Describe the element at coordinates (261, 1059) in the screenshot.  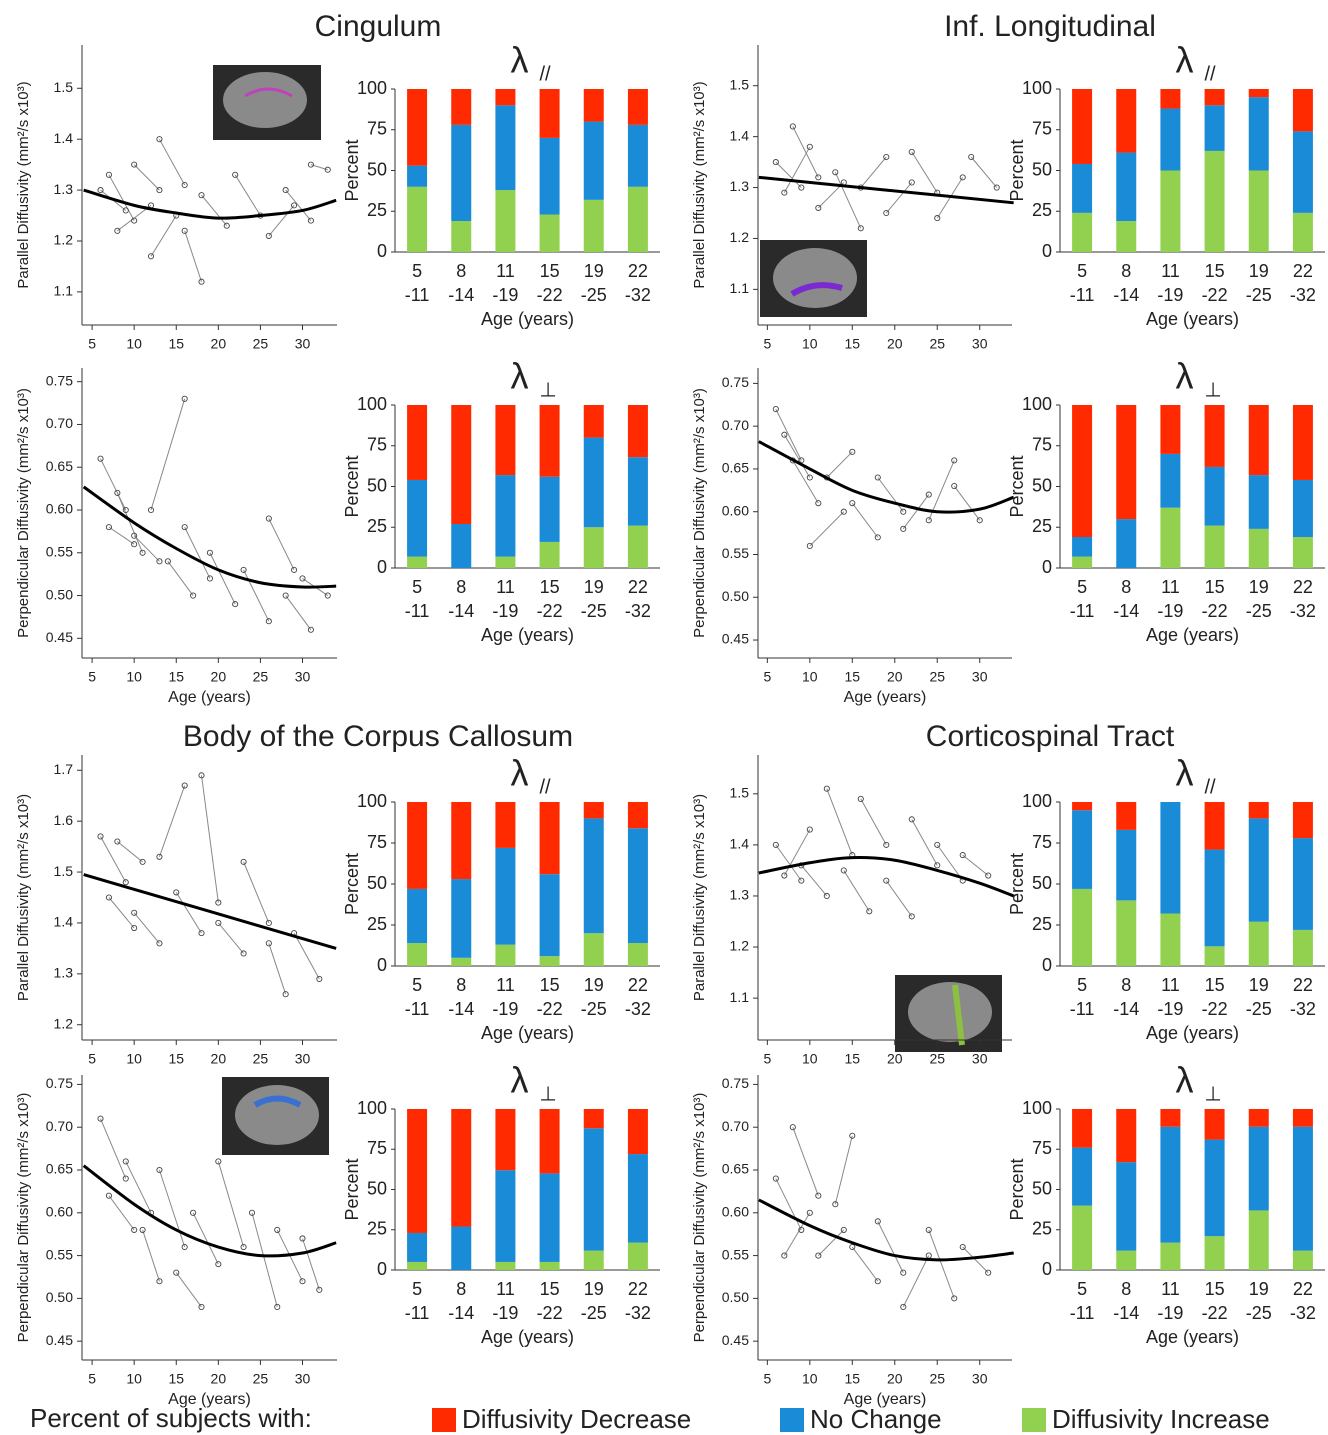
I see `x-tick-label: 25` at that location.